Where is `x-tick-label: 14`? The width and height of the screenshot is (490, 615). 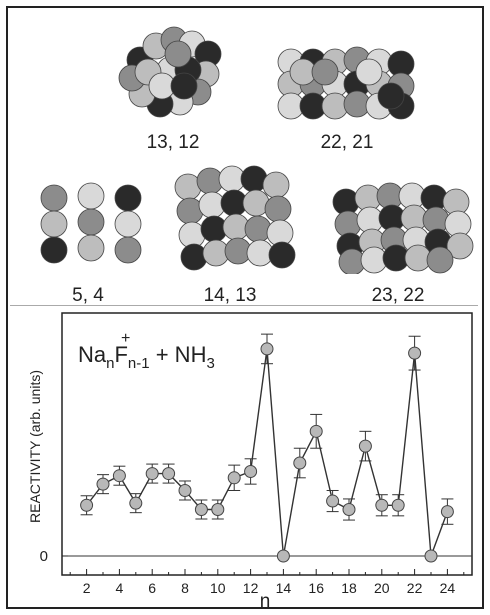
x-tick-label: 14 is located at coordinates (284, 588).